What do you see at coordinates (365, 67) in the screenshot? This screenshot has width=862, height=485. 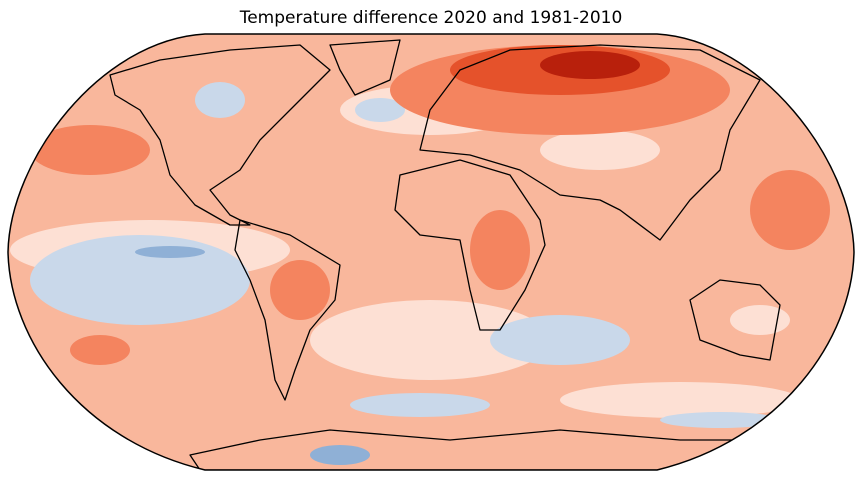 I see `greenland` at bounding box center [365, 67].